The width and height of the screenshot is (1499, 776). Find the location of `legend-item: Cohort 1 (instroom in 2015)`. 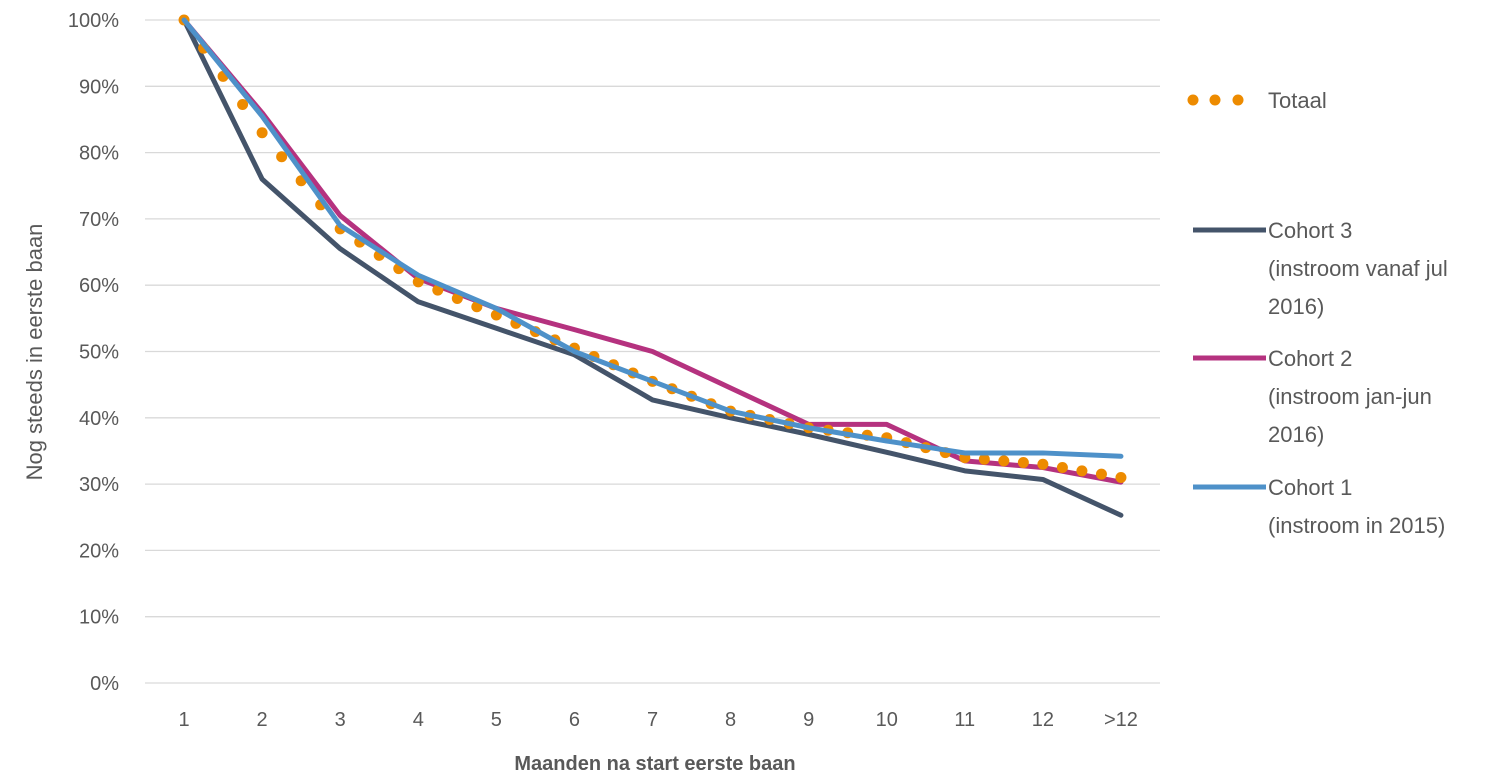

legend-item: Cohort 1 (instroom in 2015) is located at coordinates (1319, 506).